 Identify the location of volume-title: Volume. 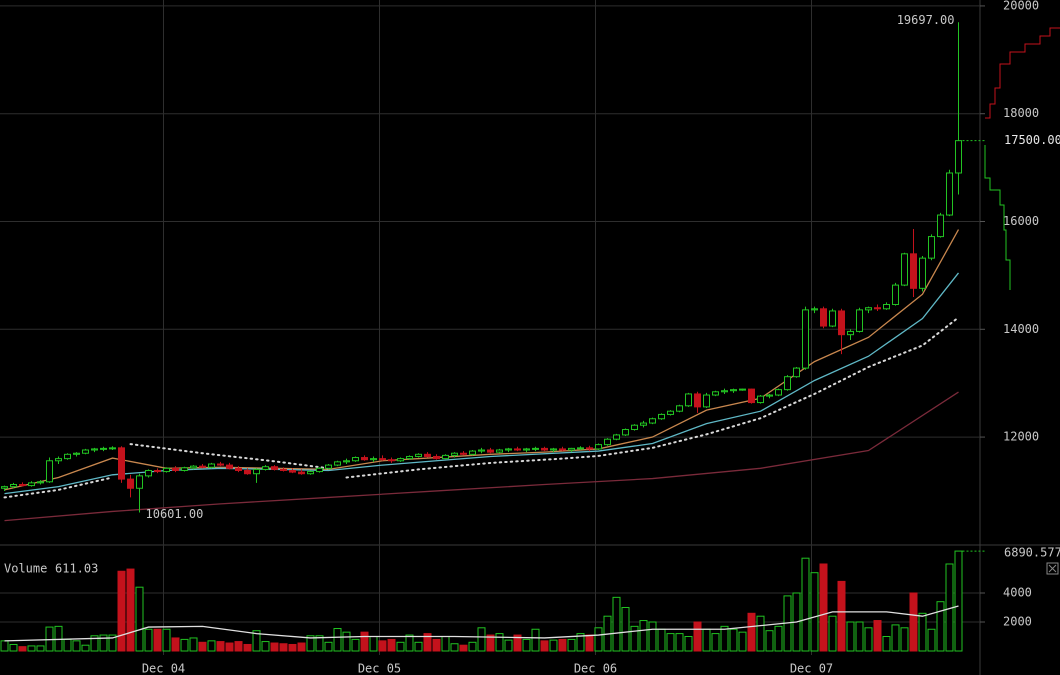
(25, 569).